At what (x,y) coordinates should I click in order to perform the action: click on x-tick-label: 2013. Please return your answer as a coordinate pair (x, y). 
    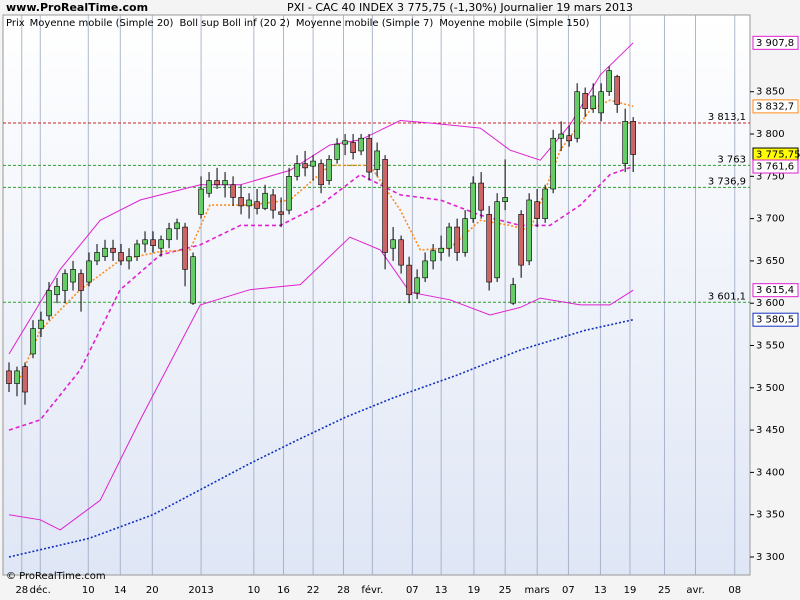
    Looking at the image, I should click on (200, 590).